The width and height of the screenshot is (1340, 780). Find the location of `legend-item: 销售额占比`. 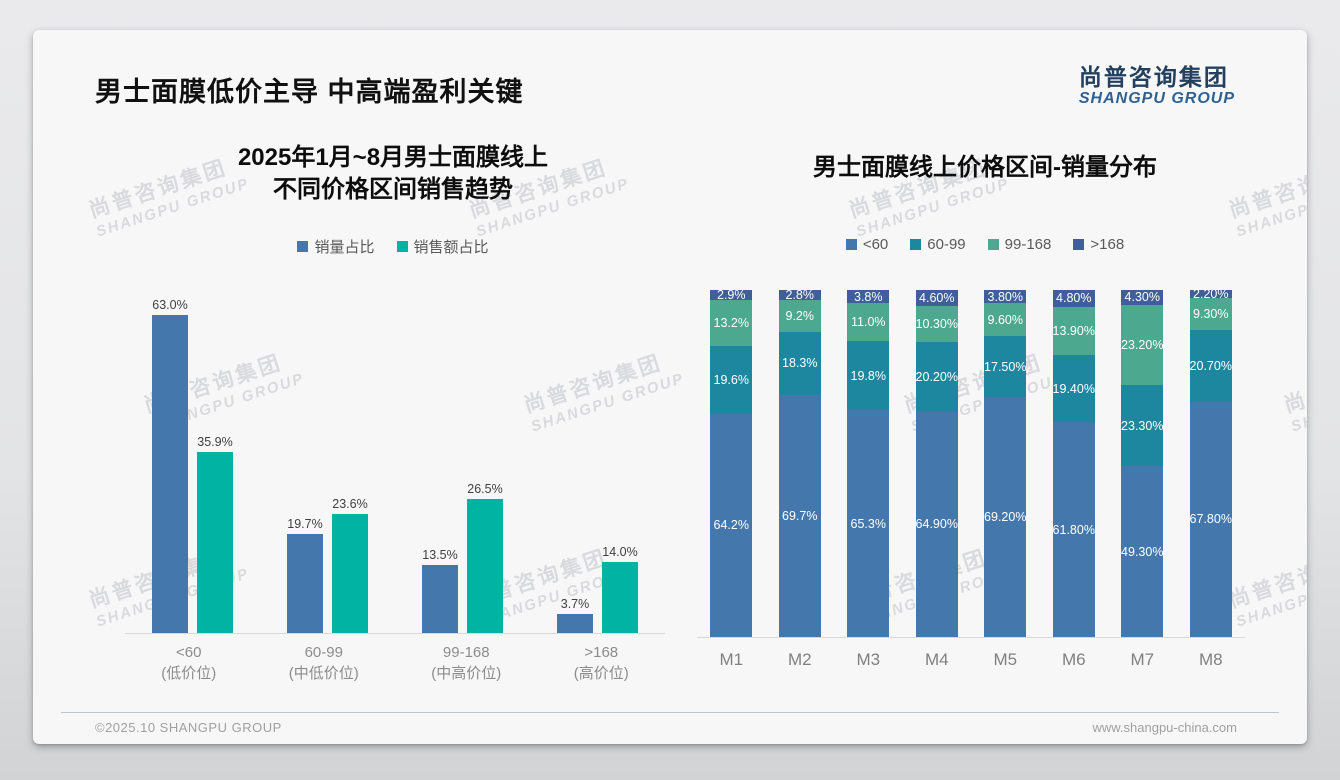

legend-item: 销售额占比 is located at coordinates (442, 246).